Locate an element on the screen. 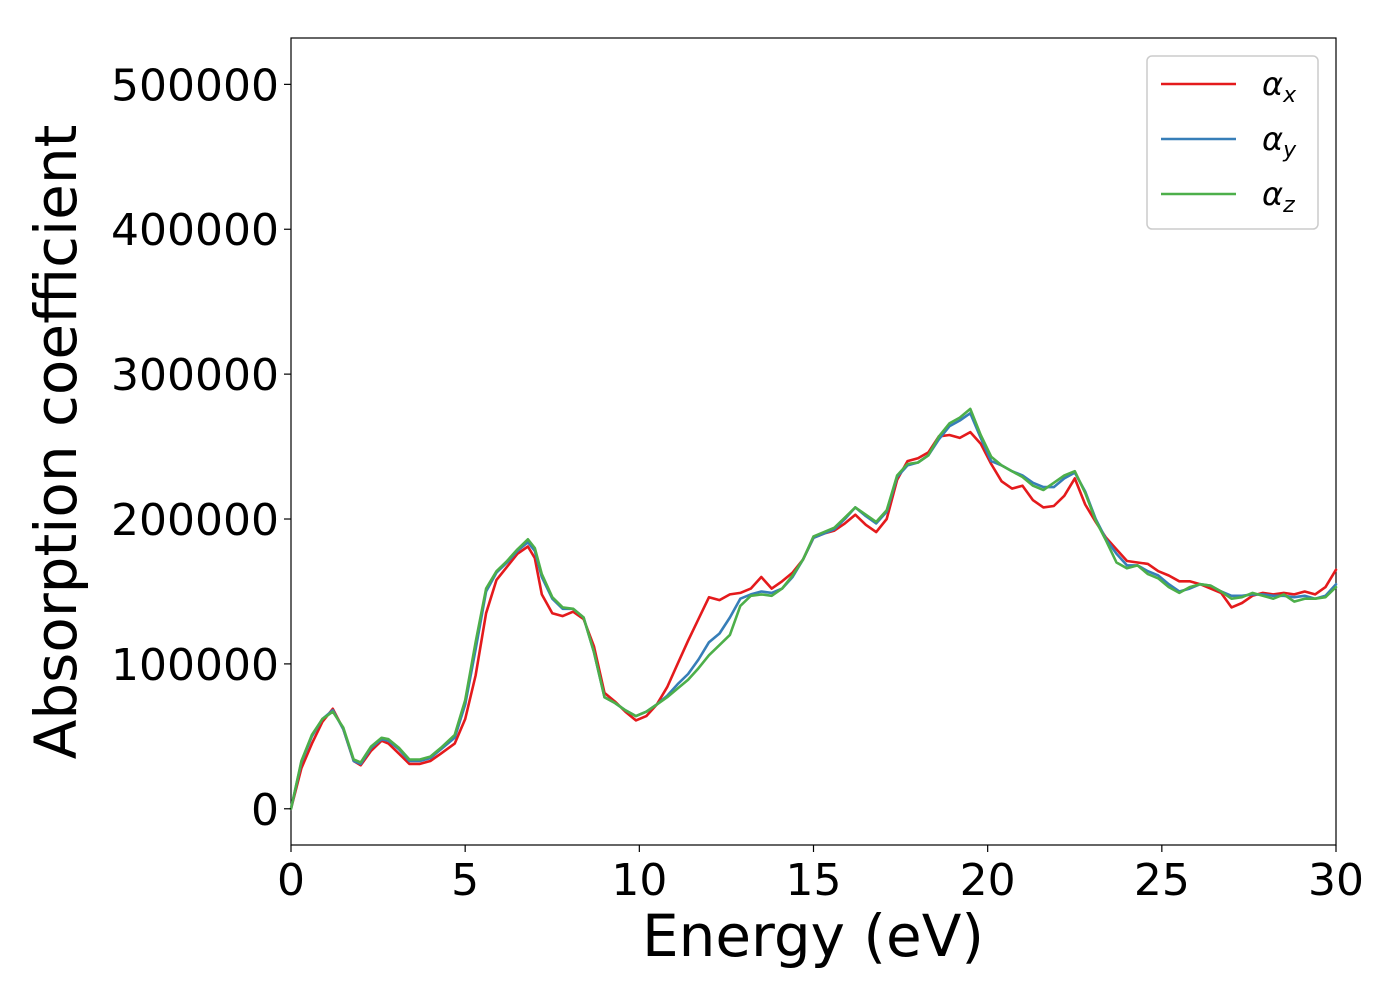 The image size is (1400, 1000). y-tick-label: 200000 is located at coordinates (195, 520).